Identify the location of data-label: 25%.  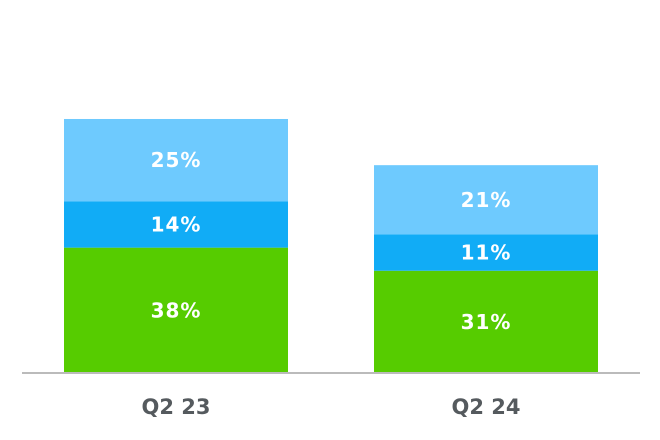
(176, 160).